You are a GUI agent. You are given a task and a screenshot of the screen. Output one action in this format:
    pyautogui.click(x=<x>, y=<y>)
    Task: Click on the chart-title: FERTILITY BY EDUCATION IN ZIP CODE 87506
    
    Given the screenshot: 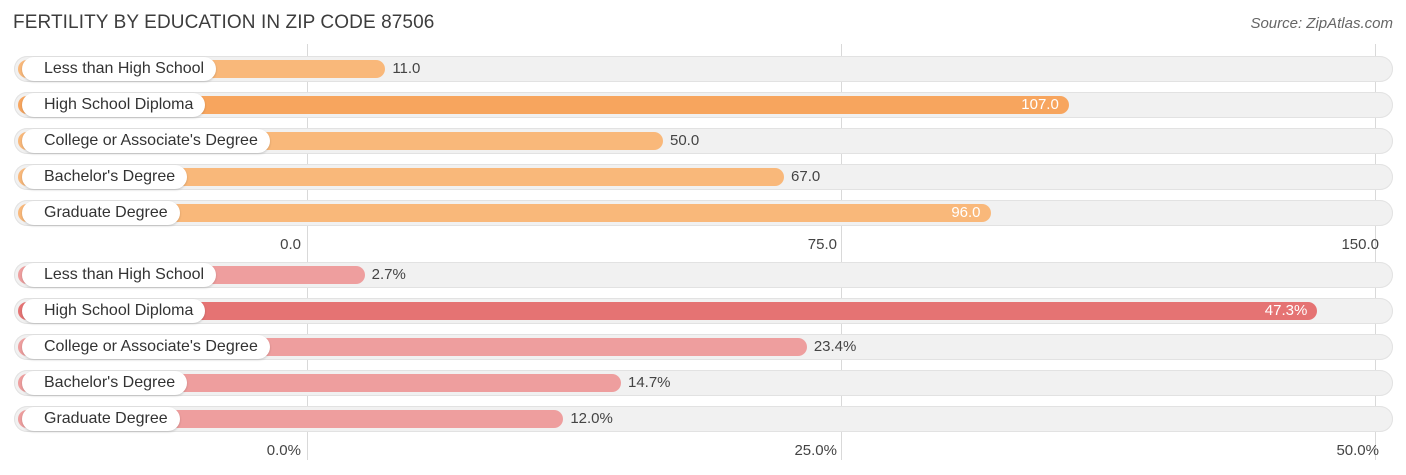 What is the action you would take?
    pyautogui.click(x=224, y=22)
    